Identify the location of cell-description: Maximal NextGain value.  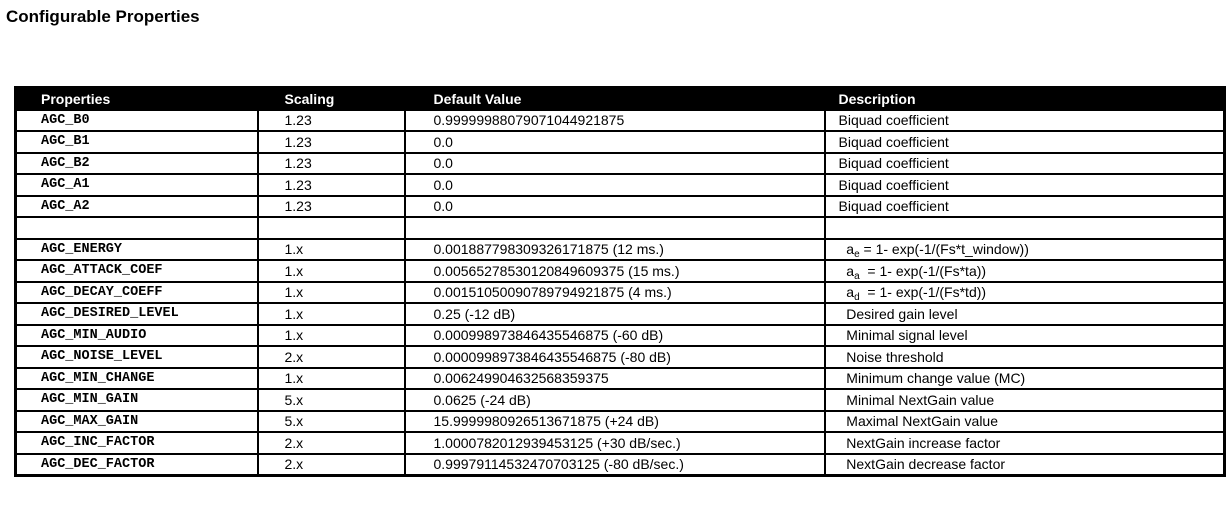
(1024, 421).